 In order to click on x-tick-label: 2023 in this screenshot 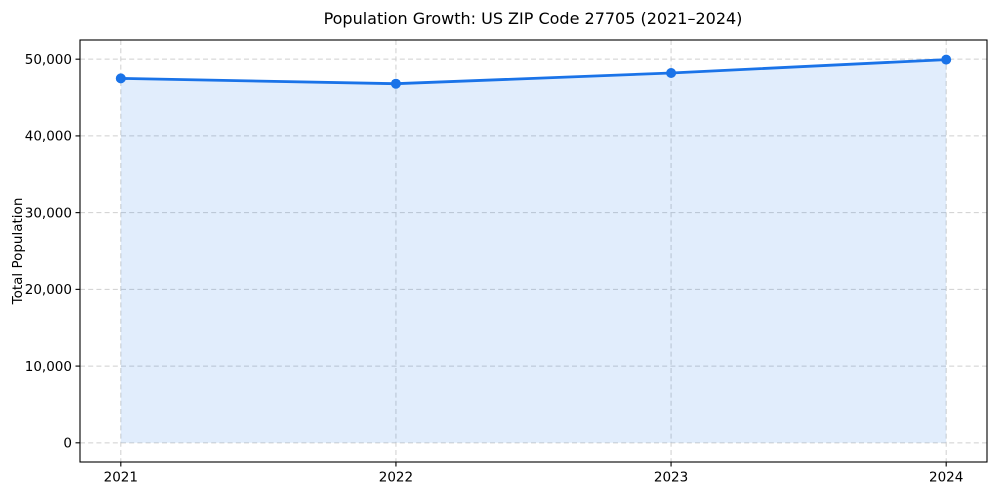, I will do `click(671, 478)`.